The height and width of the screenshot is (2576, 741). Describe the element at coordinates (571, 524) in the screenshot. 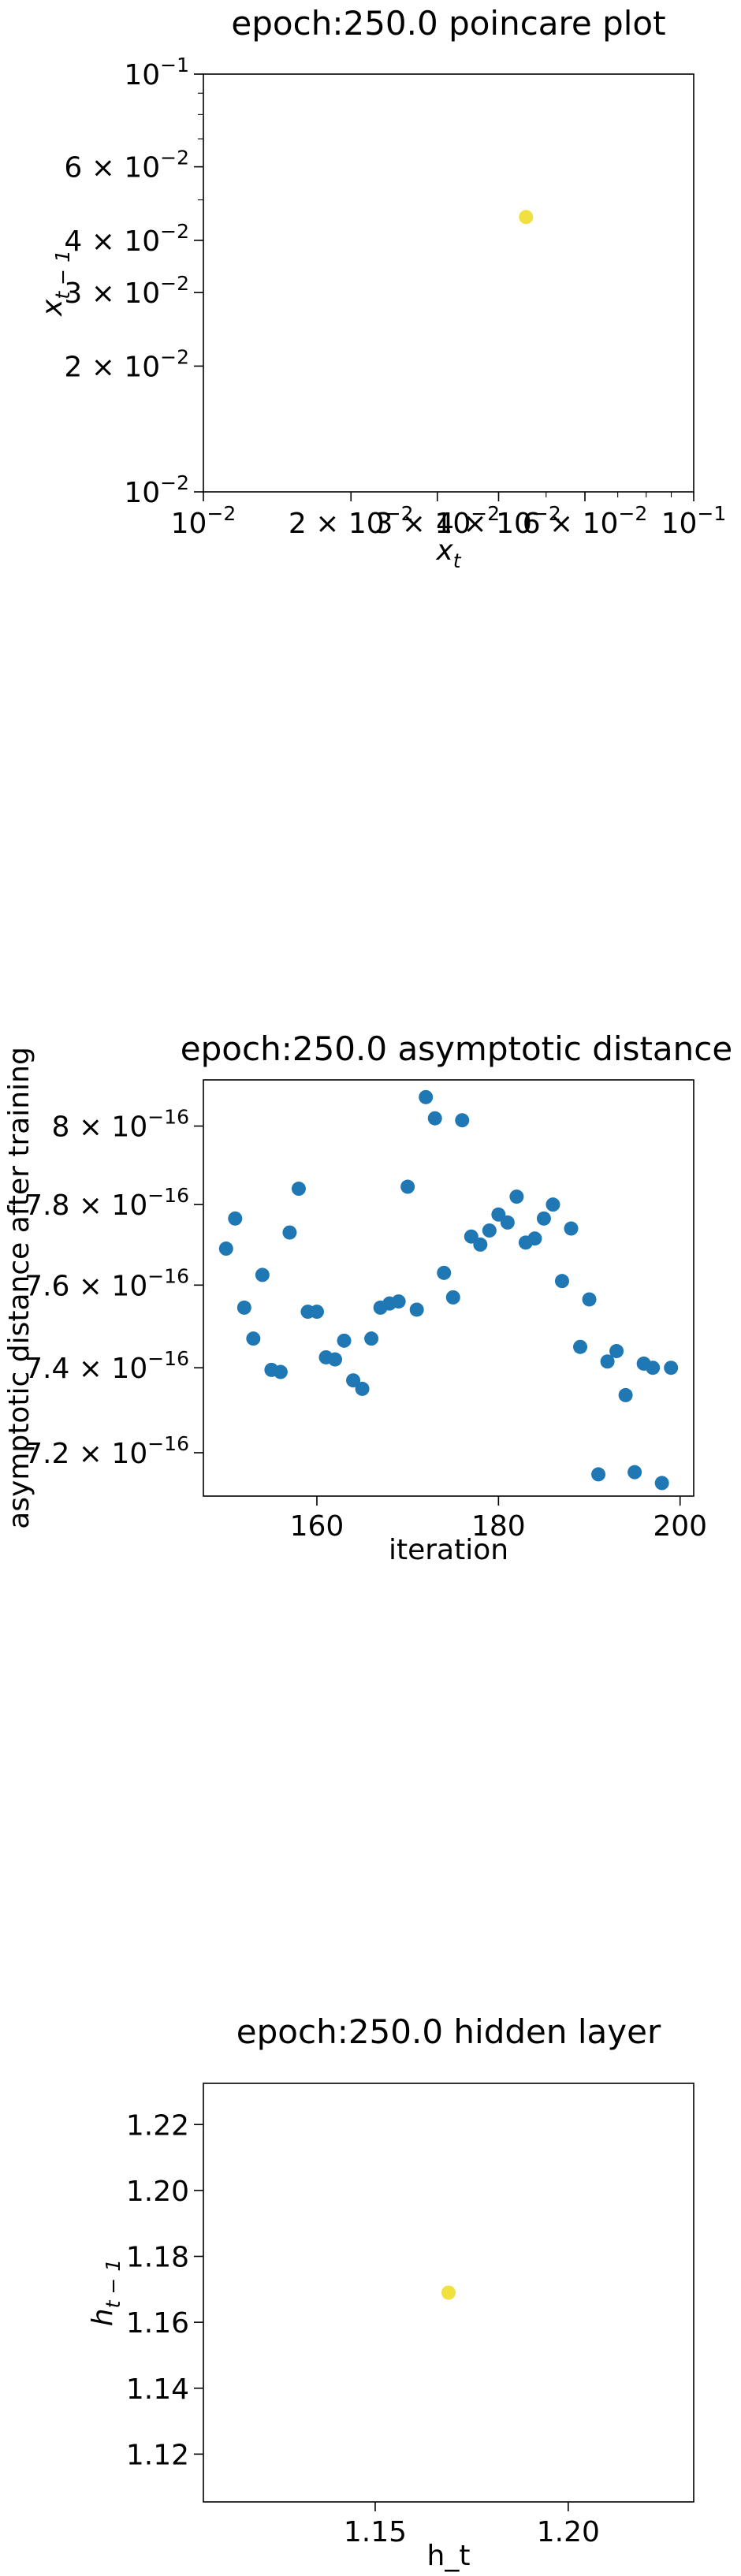

I see `x-tick-label-base: 6 × 10` at that location.